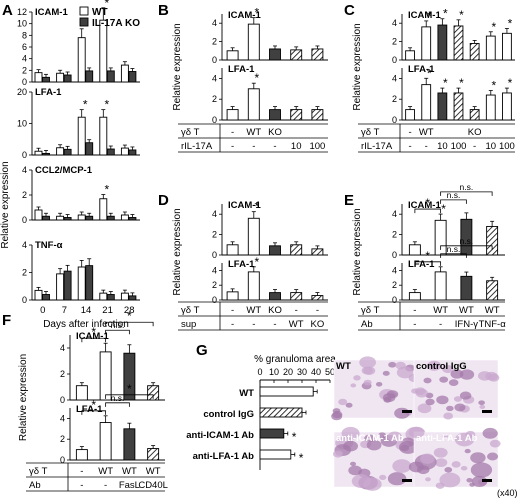 Image resolution: width=520 pixels, height=503 pixels. What do you see at coordinates (228, 414) in the screenshot?
I see `category-label: control IgG` at bounding box center [228, 414].